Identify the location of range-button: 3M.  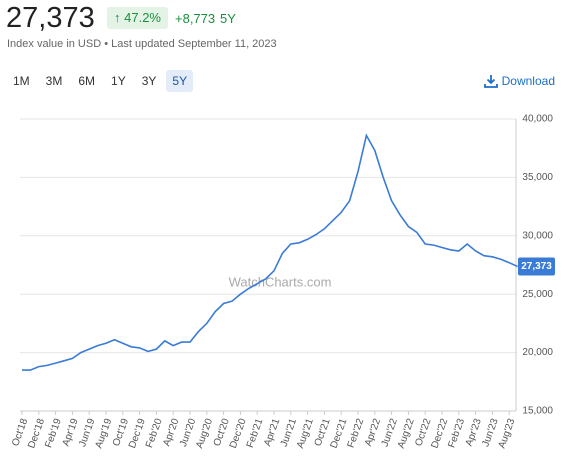
(54, 81).